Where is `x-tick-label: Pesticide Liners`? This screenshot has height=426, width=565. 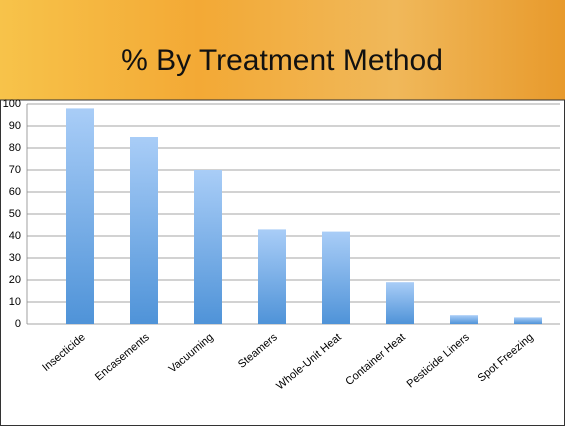 x-tick-label: Pesticide Liners is located at coordinates (439, 360).